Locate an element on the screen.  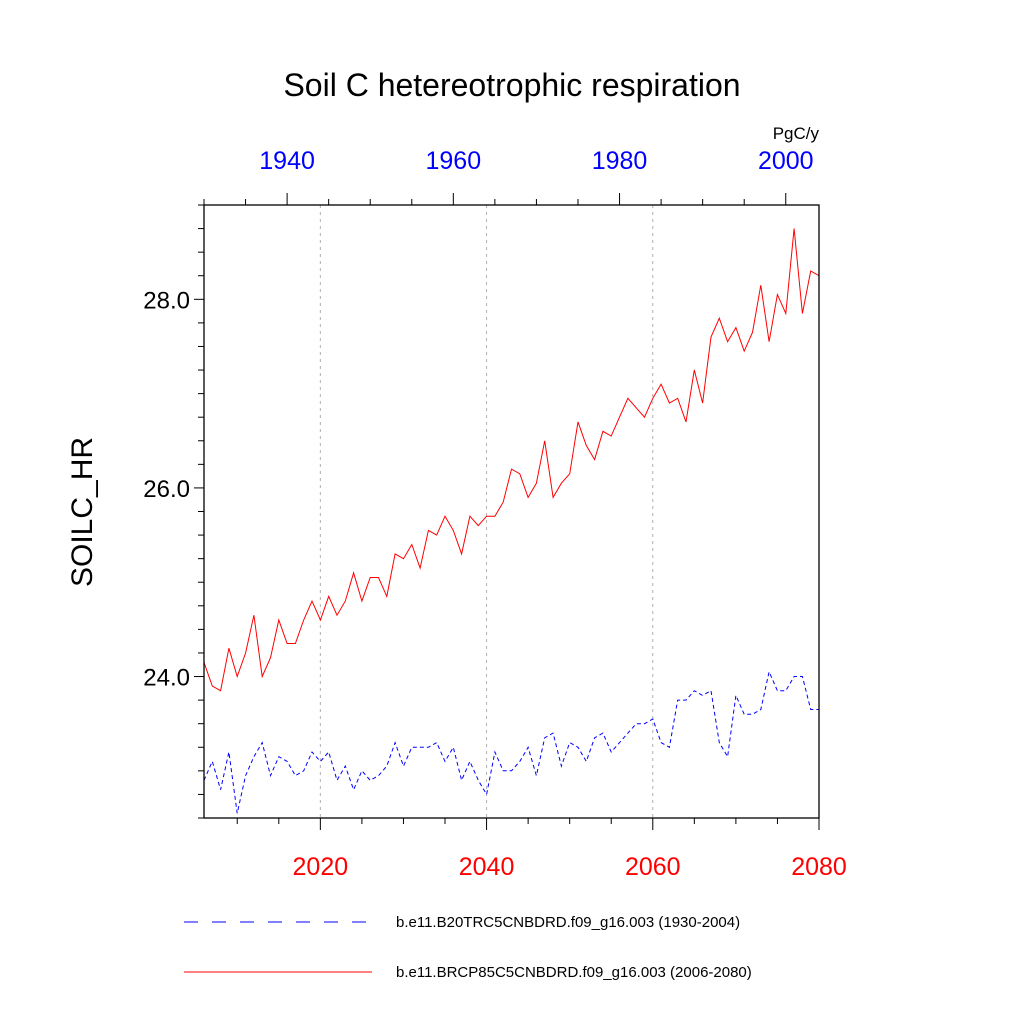
x-top-tick-label: 1940 is located at coordinates (287, 161).